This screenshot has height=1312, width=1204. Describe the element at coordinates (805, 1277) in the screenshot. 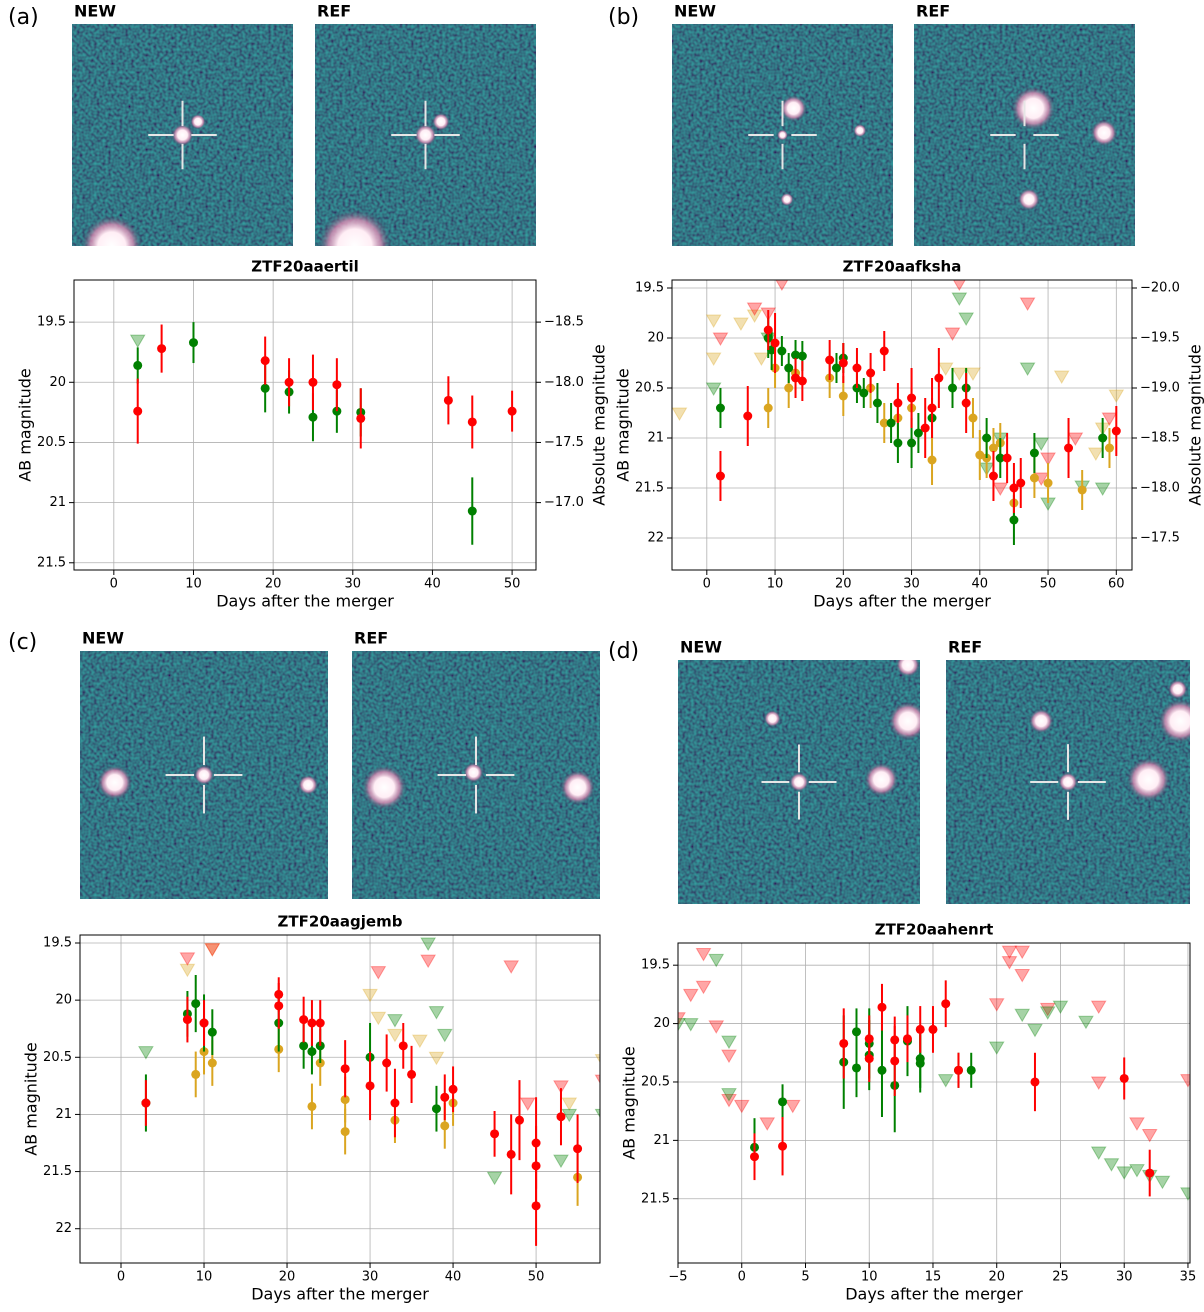

I see `x-tick-label: 5` at that location.